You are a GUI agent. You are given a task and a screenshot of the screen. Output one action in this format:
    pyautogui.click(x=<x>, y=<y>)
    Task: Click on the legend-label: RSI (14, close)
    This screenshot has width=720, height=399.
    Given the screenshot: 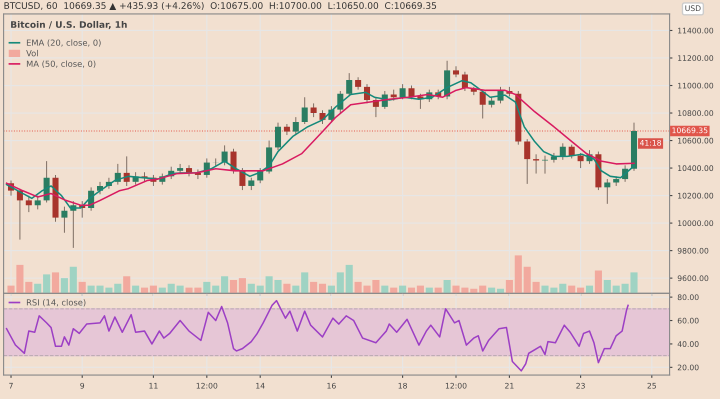 What is the action you would take?
    pyautogui.click(x=56, y=303)
    